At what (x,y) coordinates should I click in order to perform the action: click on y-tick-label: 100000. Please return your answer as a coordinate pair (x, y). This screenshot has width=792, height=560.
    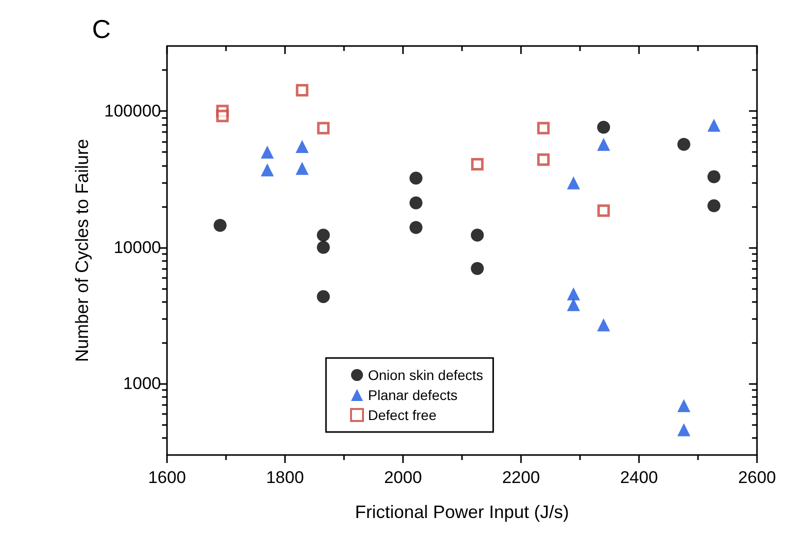
    Looking at the image, I should click on (132, 111).